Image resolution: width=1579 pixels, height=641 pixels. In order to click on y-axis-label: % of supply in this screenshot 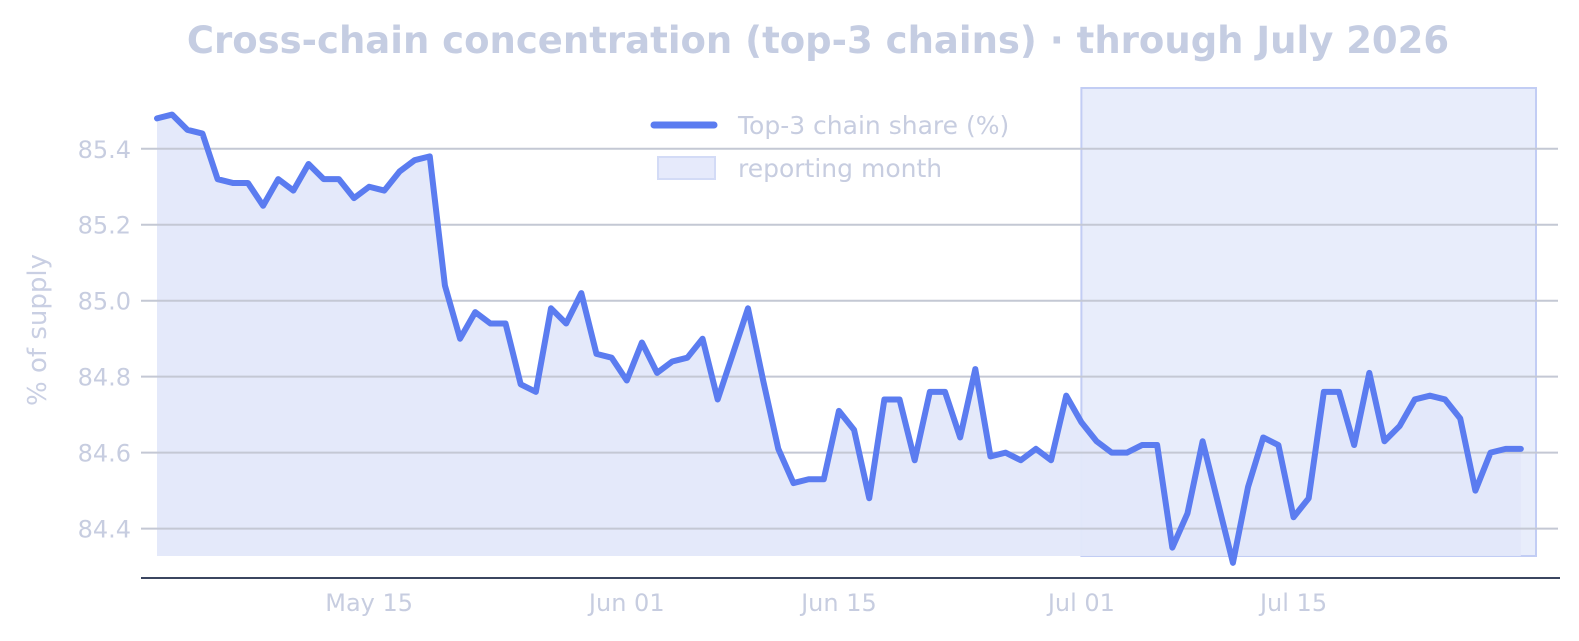, I will do `click(38, 330)`.